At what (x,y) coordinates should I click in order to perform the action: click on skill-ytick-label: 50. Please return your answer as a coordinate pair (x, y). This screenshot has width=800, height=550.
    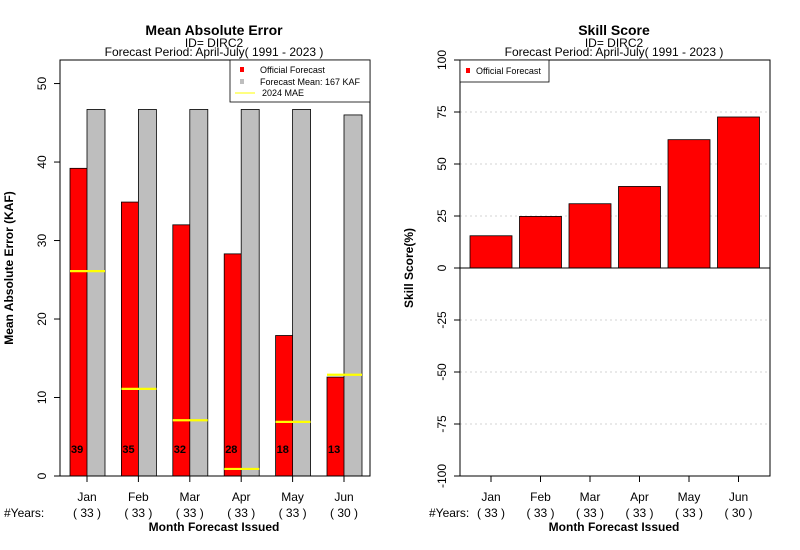
    Looking at the image, I should click on (442, 164).